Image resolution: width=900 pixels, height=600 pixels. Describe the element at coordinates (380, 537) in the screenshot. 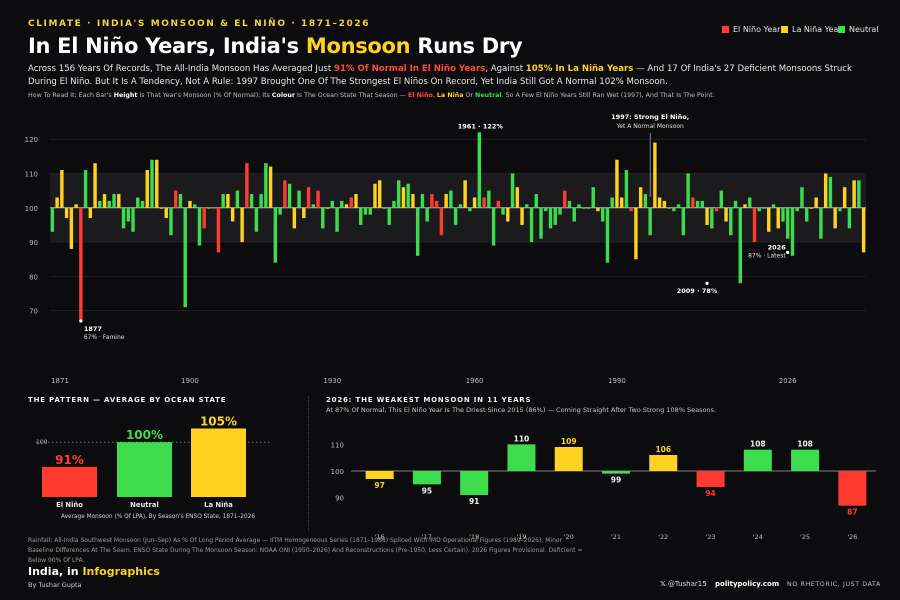

I see `recent-x-tick-label: '16` at that location.